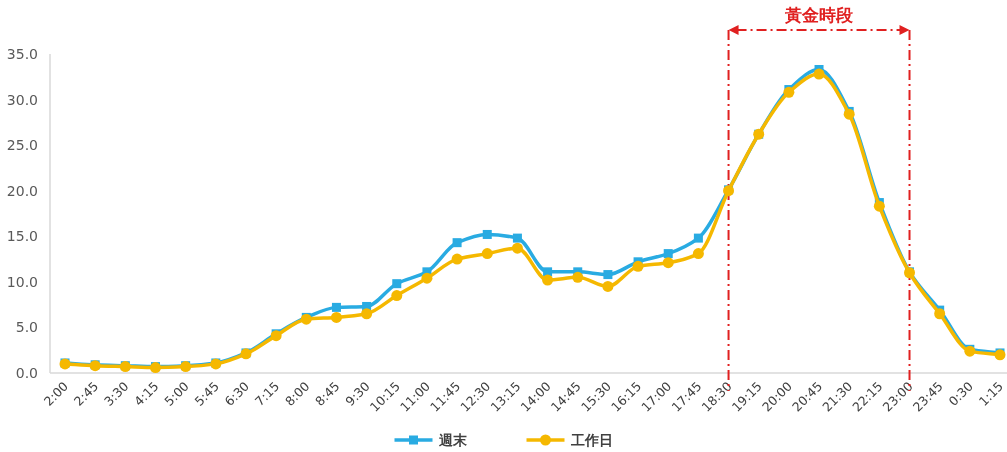  I want to click on y-tick-label: 5.0, so click(26, 327).